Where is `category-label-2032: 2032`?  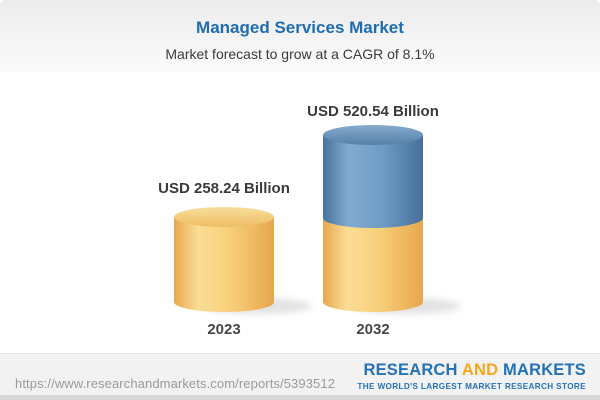
category-label-2032: 2032 is located at coordinates (373, 329).